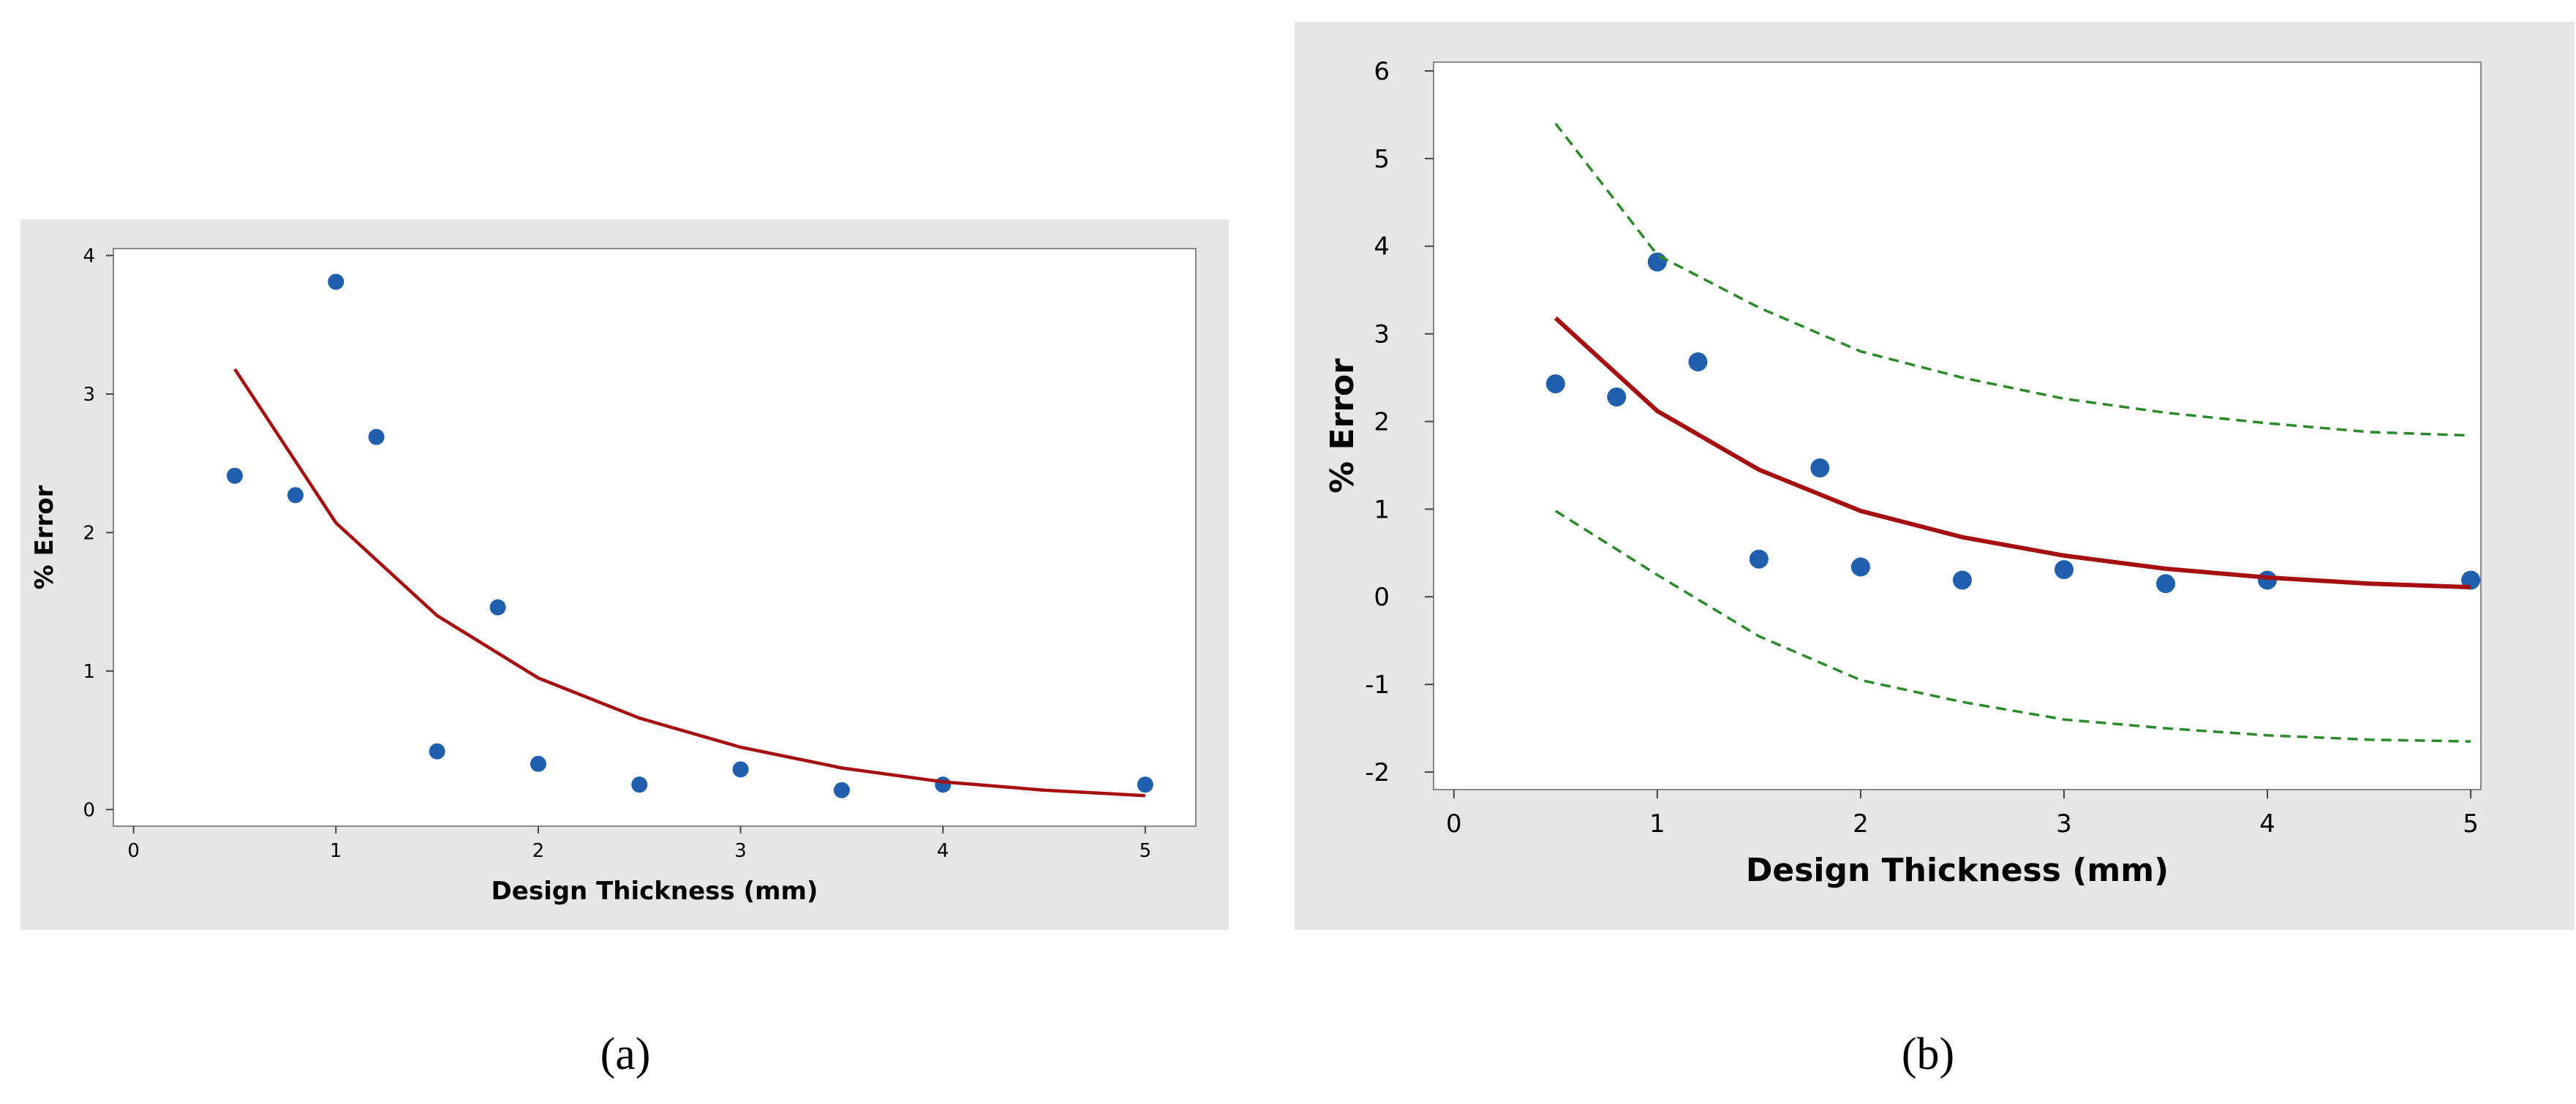 Image resolution: width=2576 pixels, height=1104 pixels. I want to click on y-tick-label: -2, so click(1377, 773).